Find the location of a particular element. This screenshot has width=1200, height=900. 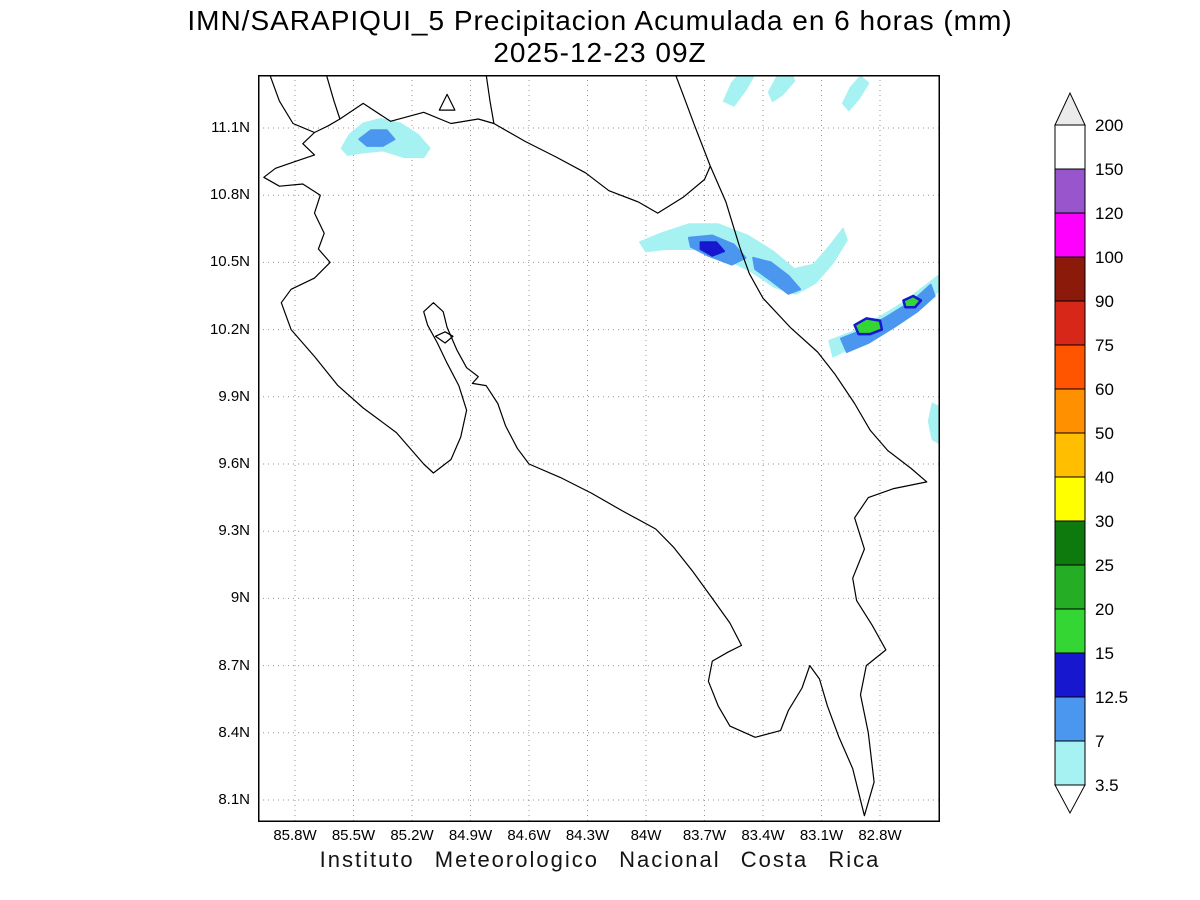

lon-tick-label: 84.3W is located at coordinates (587, 835).